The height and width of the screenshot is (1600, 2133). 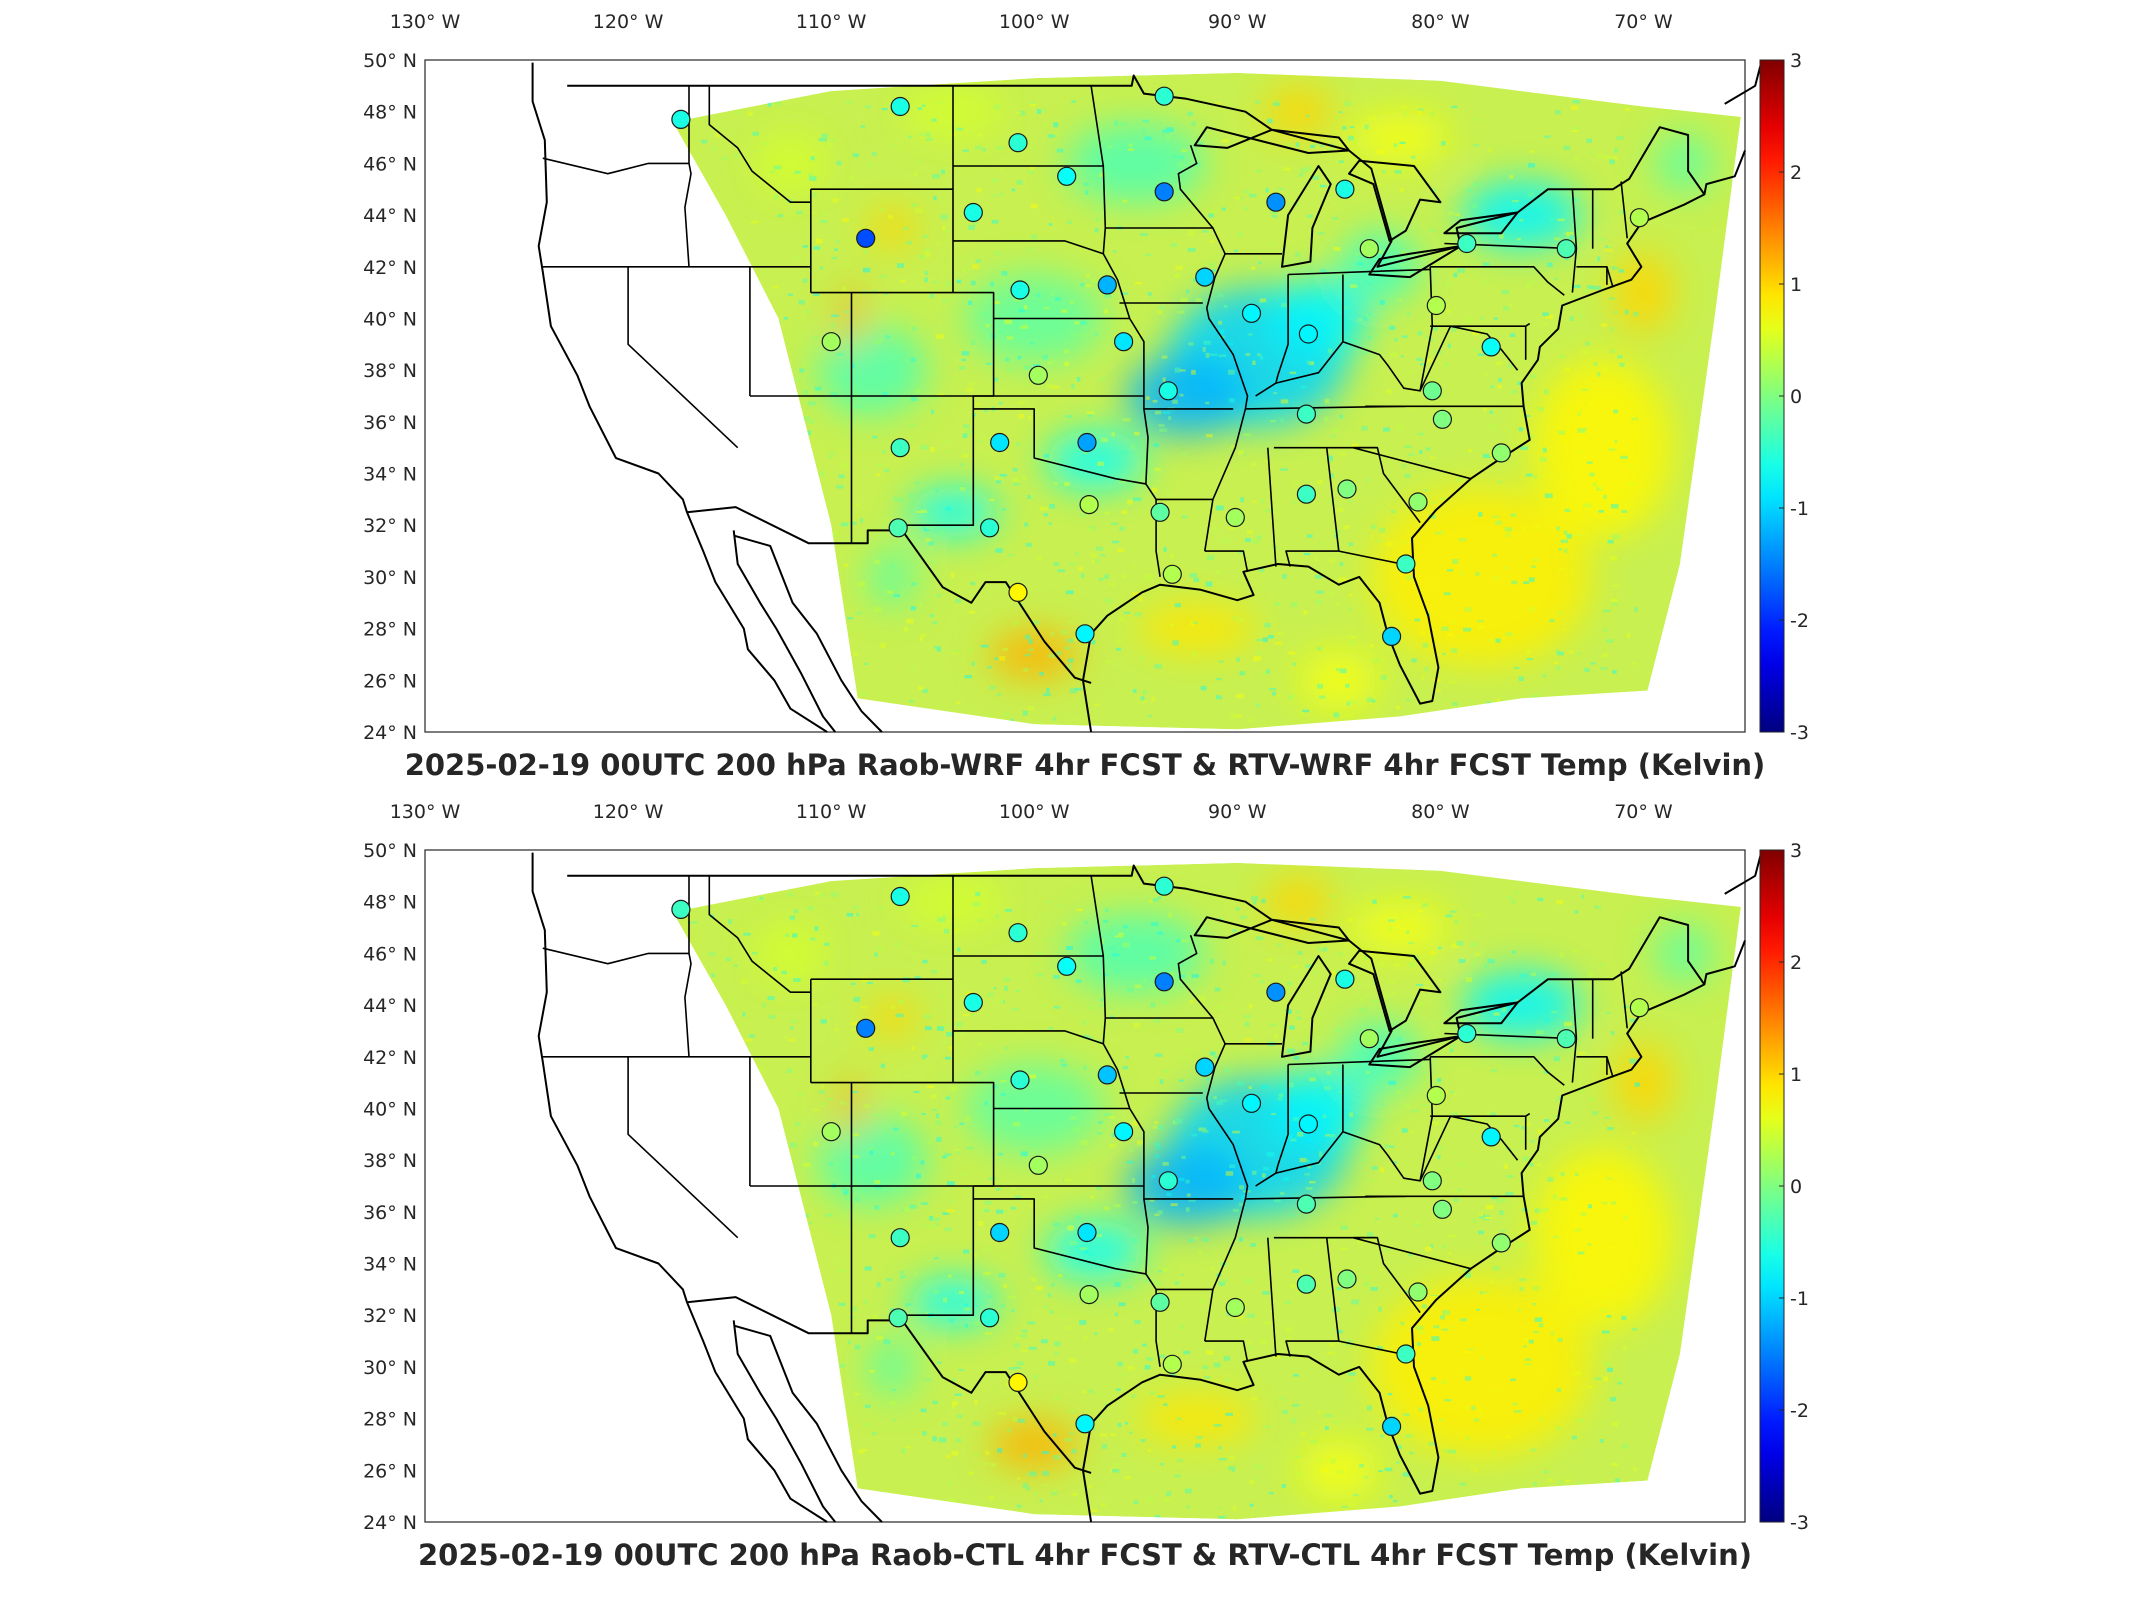 I want to click on lat-tick-label: 38° N, so click(x=390, y=1161).